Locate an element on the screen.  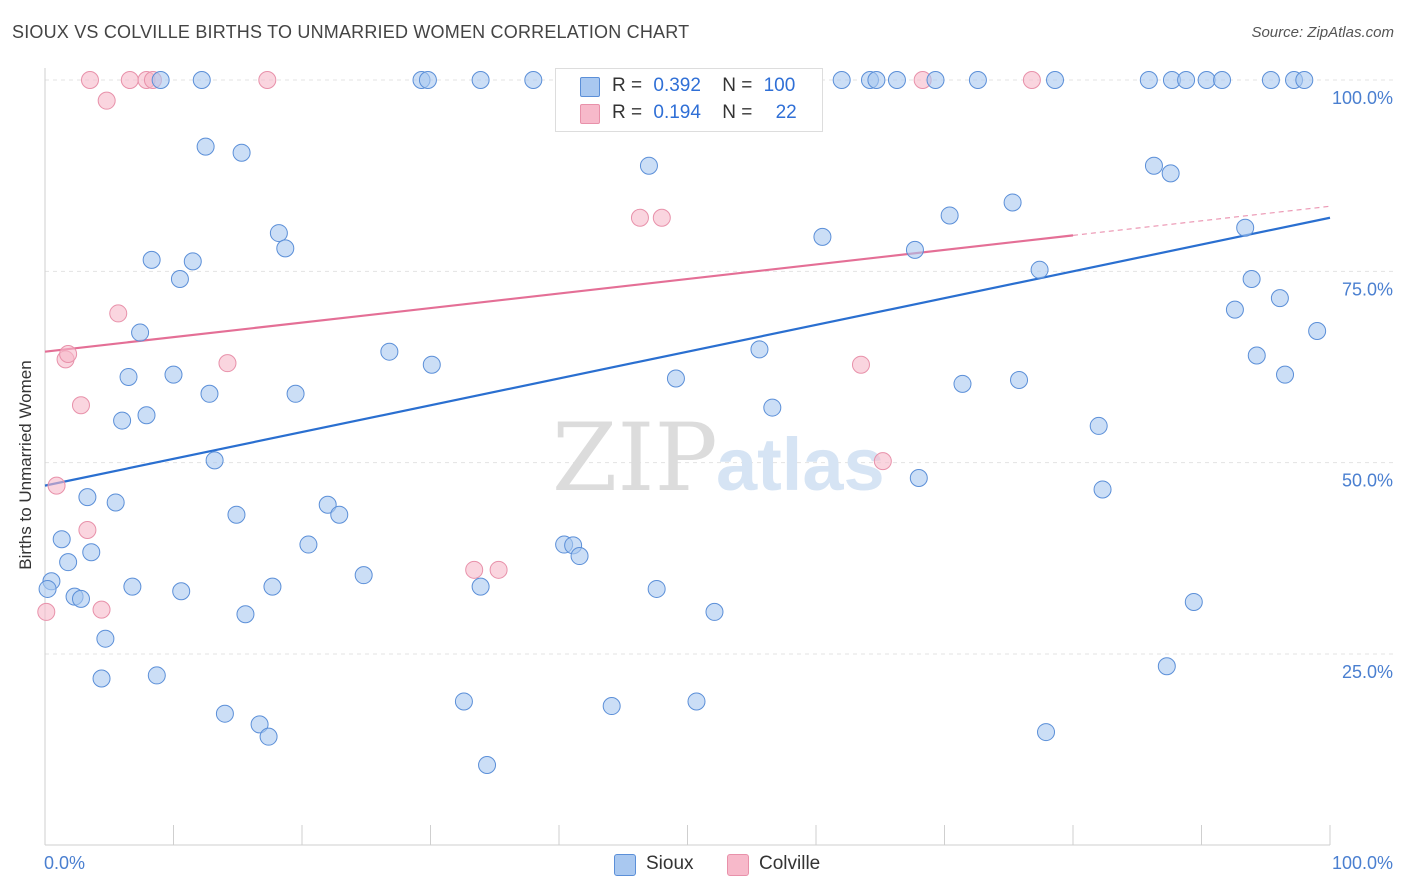
sioux-legend-label: Sioux is located at coordinates (670, 863).